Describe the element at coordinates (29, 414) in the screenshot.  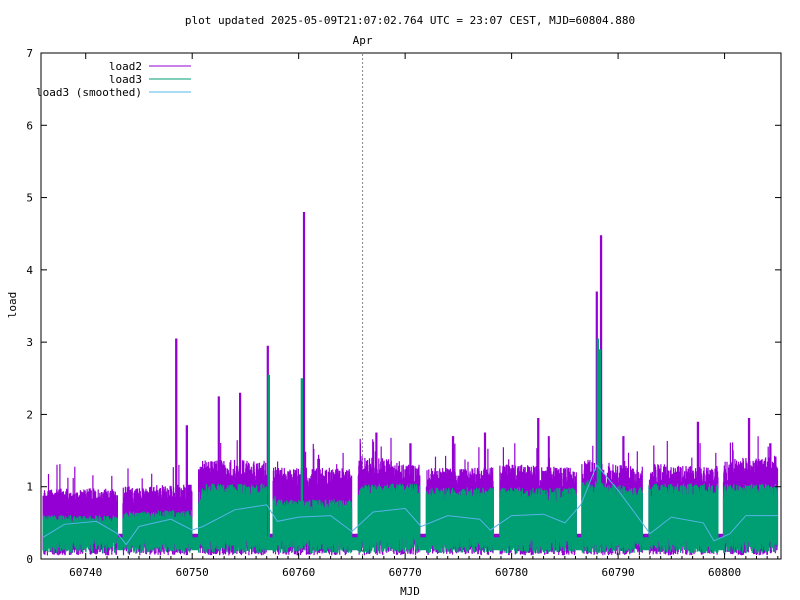
I see `y-tick-label: 2` at that location.